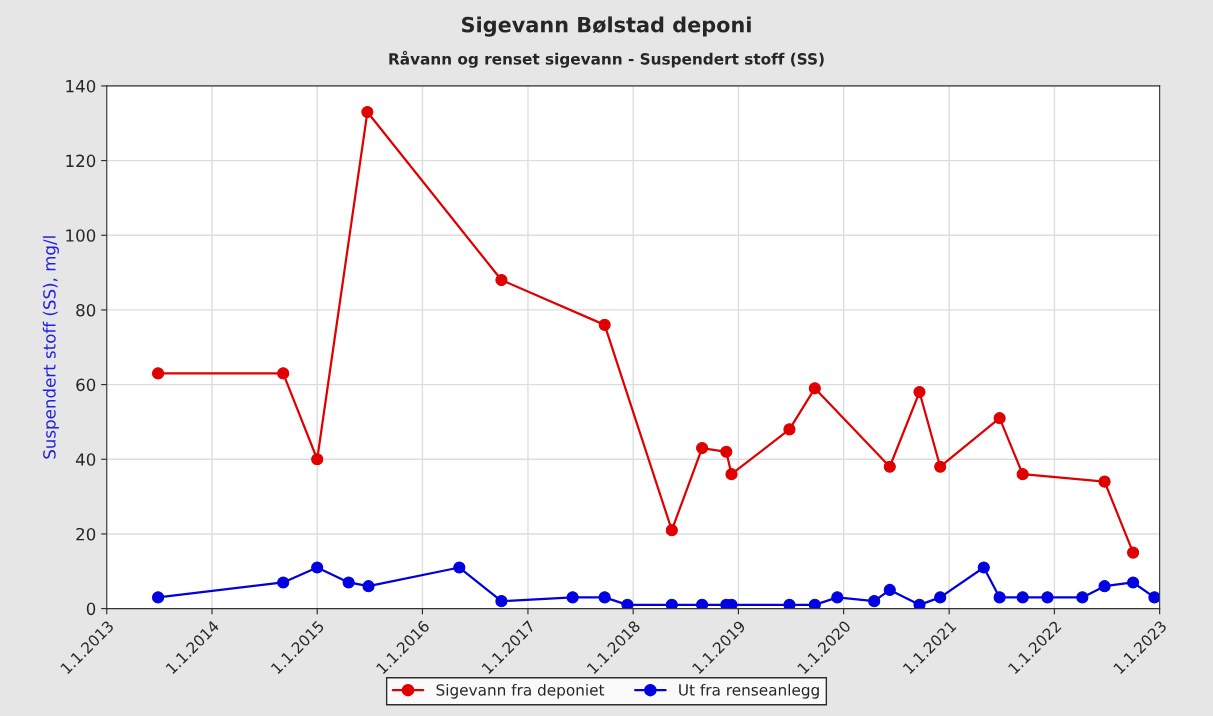  Describe the element at coordinates (86, 310) in the screenshot. I see `y-tick-label: 80` at that location.